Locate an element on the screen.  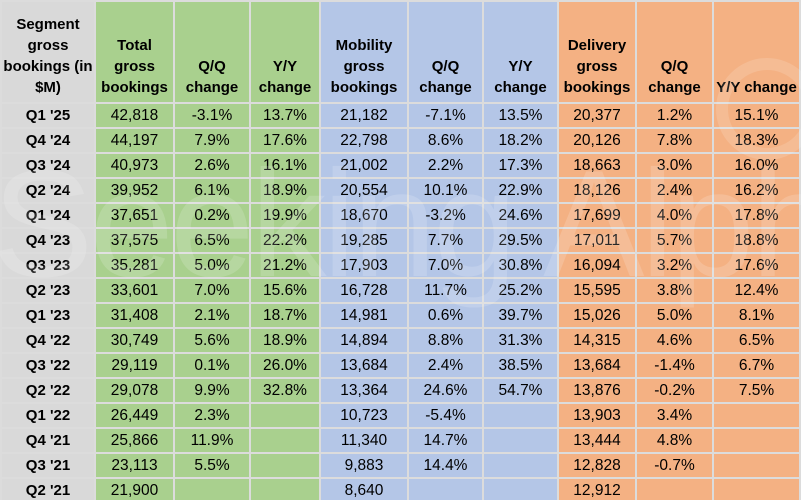
cell-total-qq-change: 6.1% is located at coordinates (212, 190).